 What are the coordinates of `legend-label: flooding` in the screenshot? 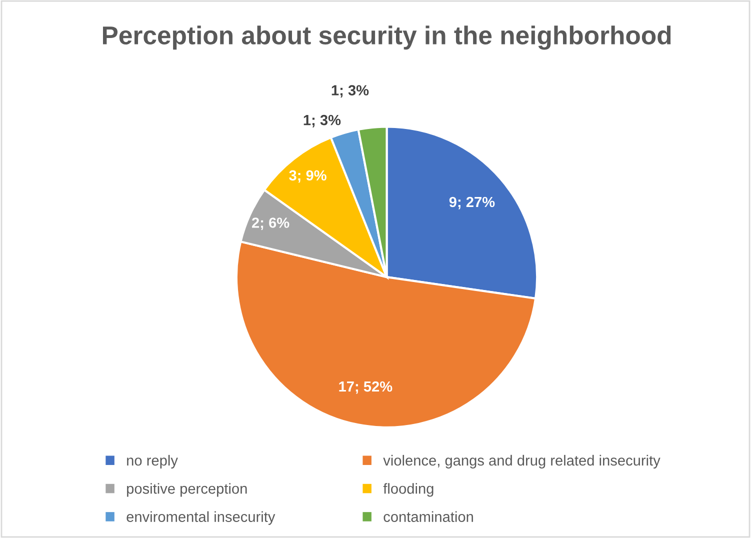 It's located at (408, 490).